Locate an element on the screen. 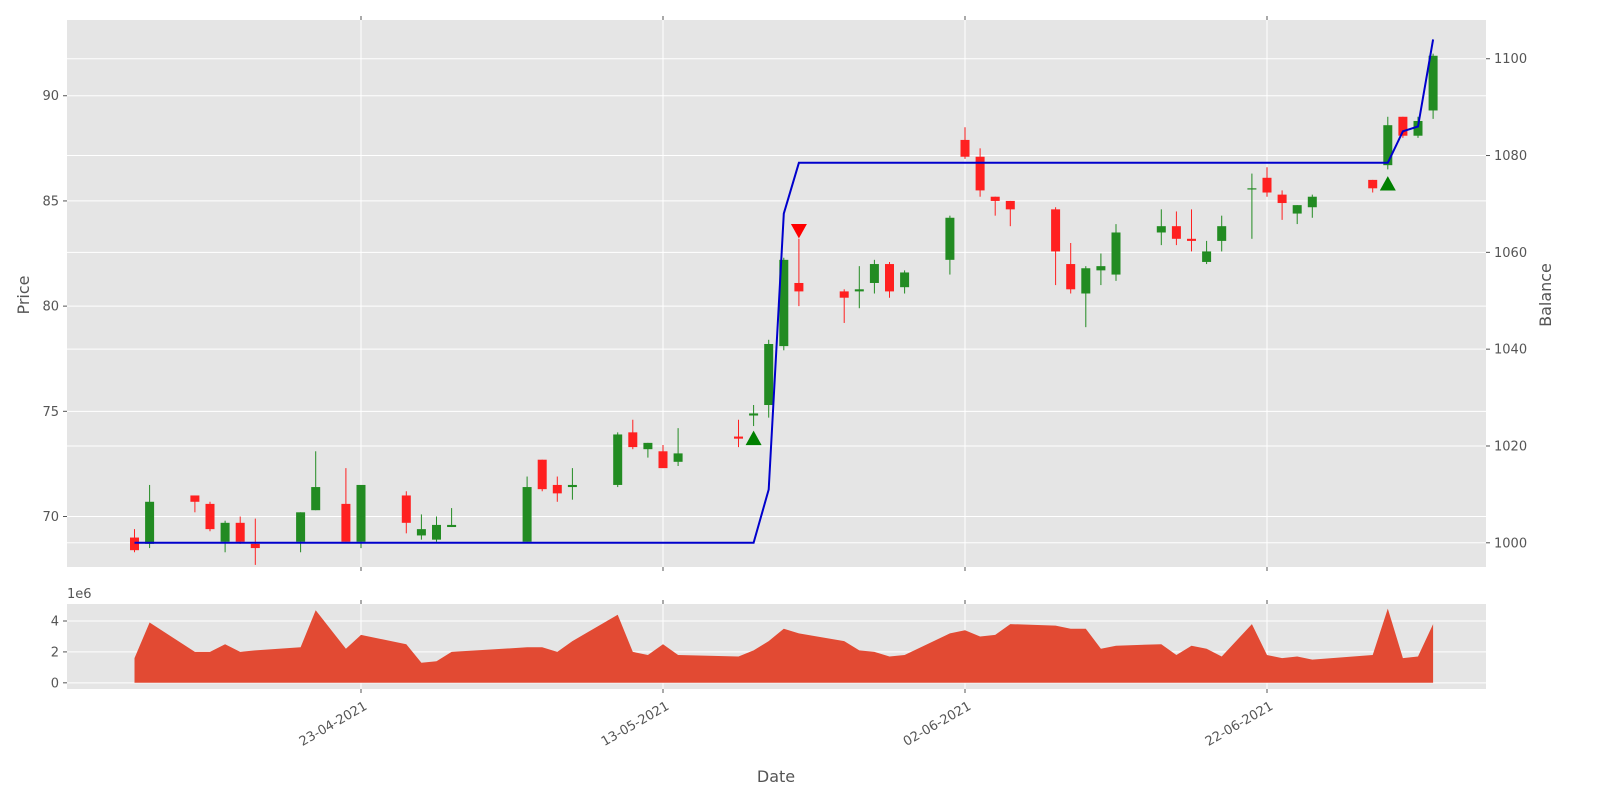 This screenshot has width=1600, height=800. volume-x-tick-marks is located at coordinates (814, 646).